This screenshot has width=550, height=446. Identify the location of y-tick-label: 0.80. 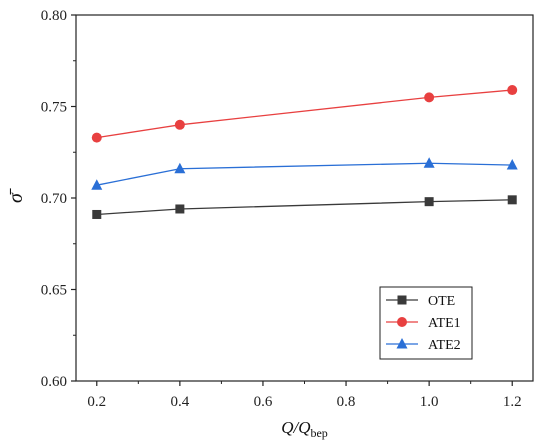
(54, 16).